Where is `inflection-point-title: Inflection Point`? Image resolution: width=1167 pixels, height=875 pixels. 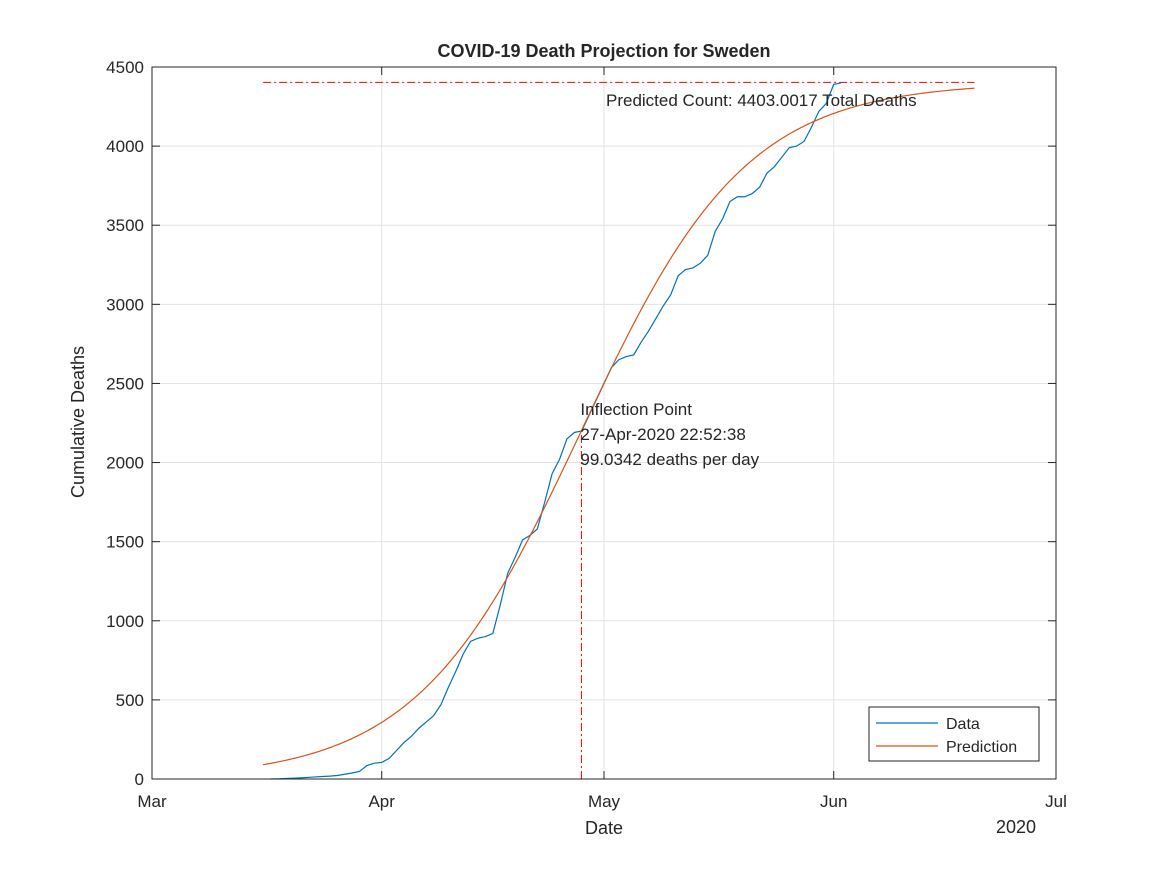 inflection-point-title: Inflection Point is located at coordinates (636, 409).